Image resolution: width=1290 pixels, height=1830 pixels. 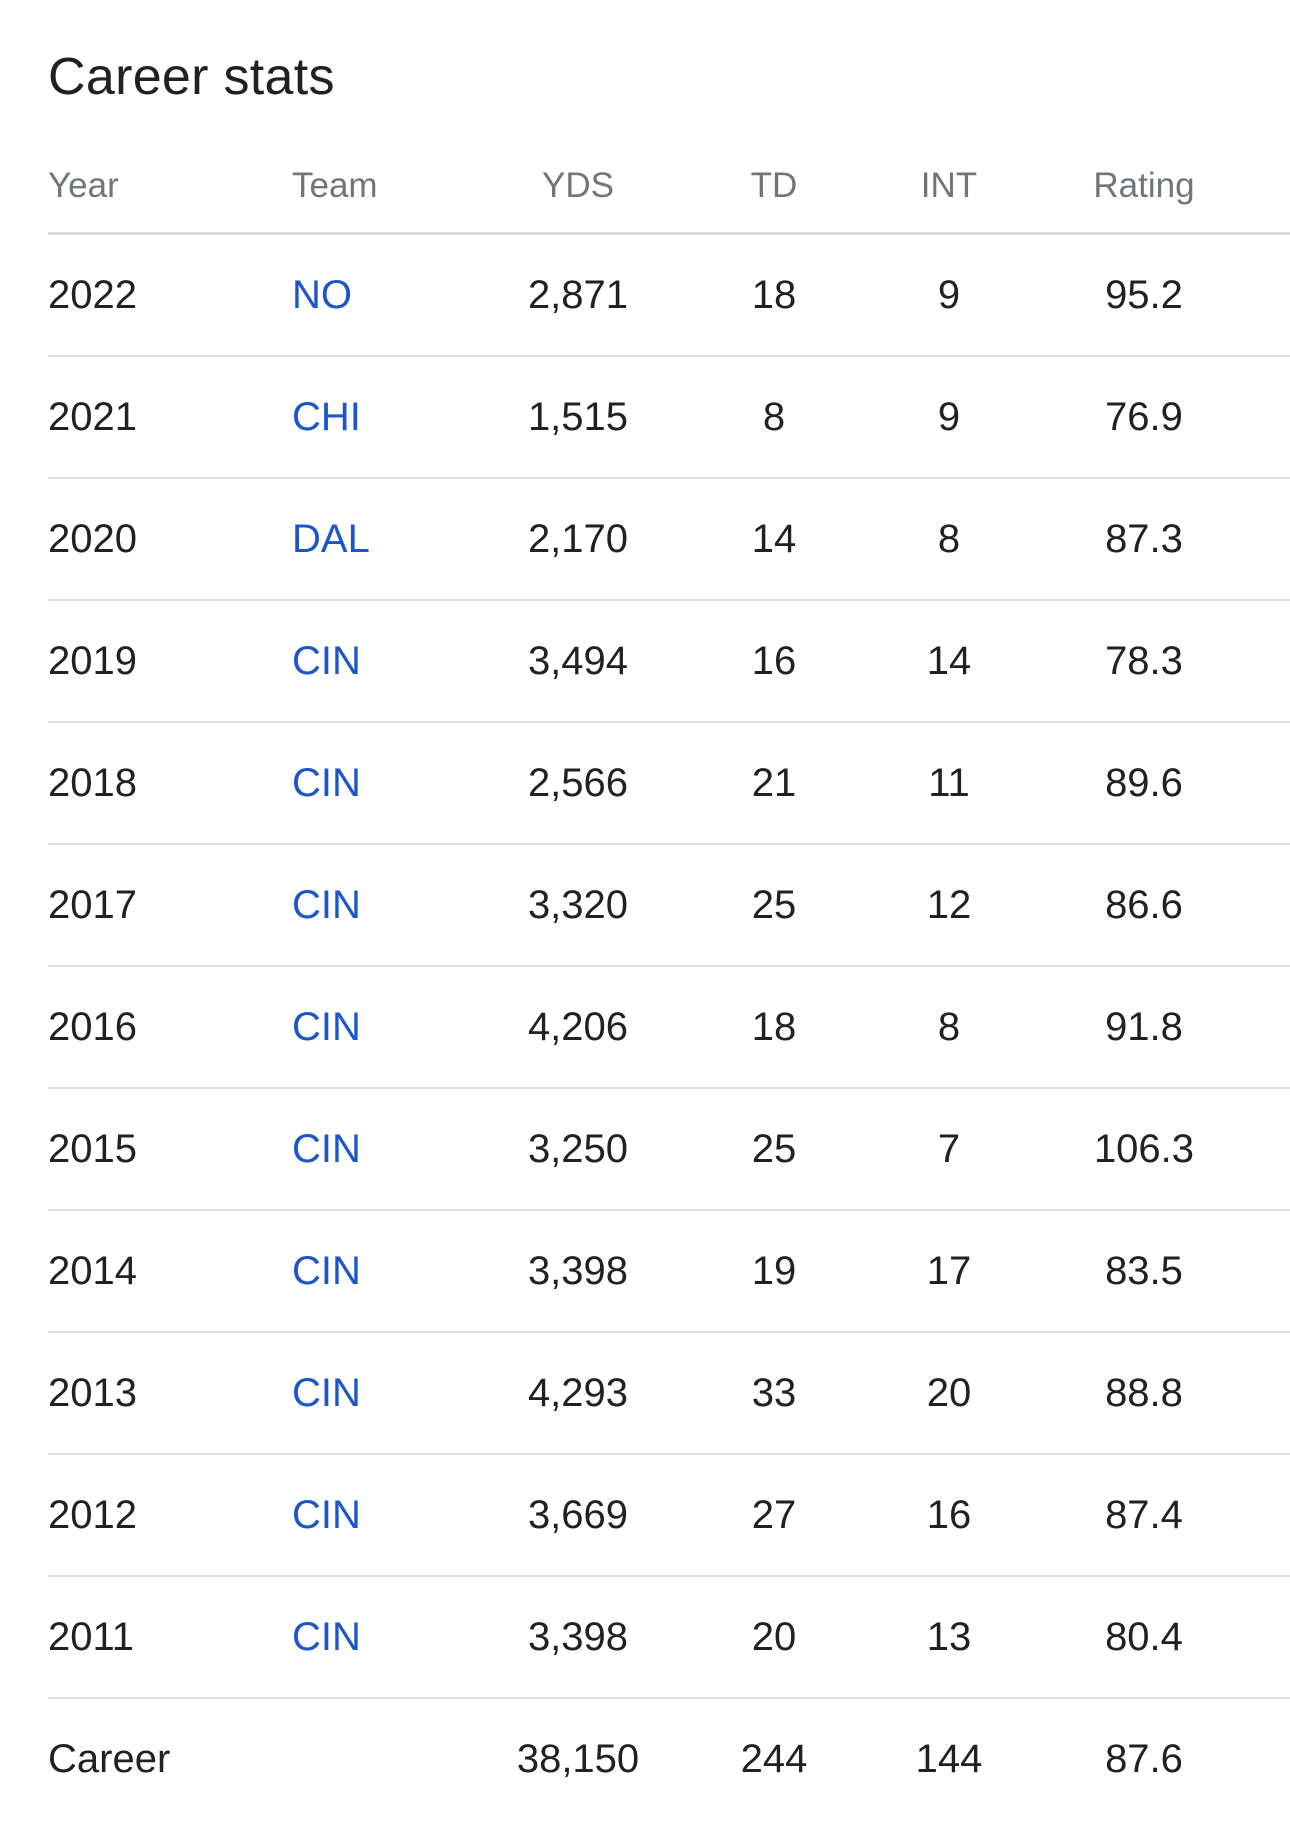 I want to click on rating-cell: 87.3, so click(x=1144, y=539).